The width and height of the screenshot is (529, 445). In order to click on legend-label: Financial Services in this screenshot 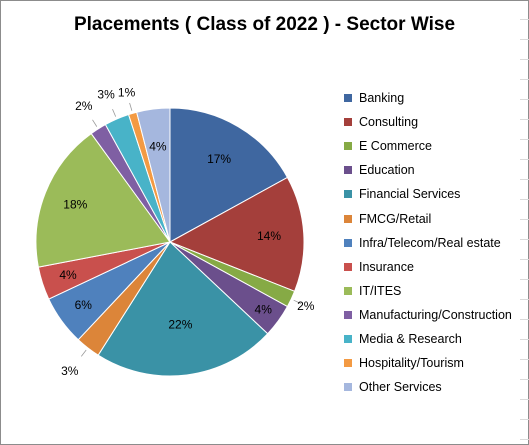, I will do `click(410, 194)`.